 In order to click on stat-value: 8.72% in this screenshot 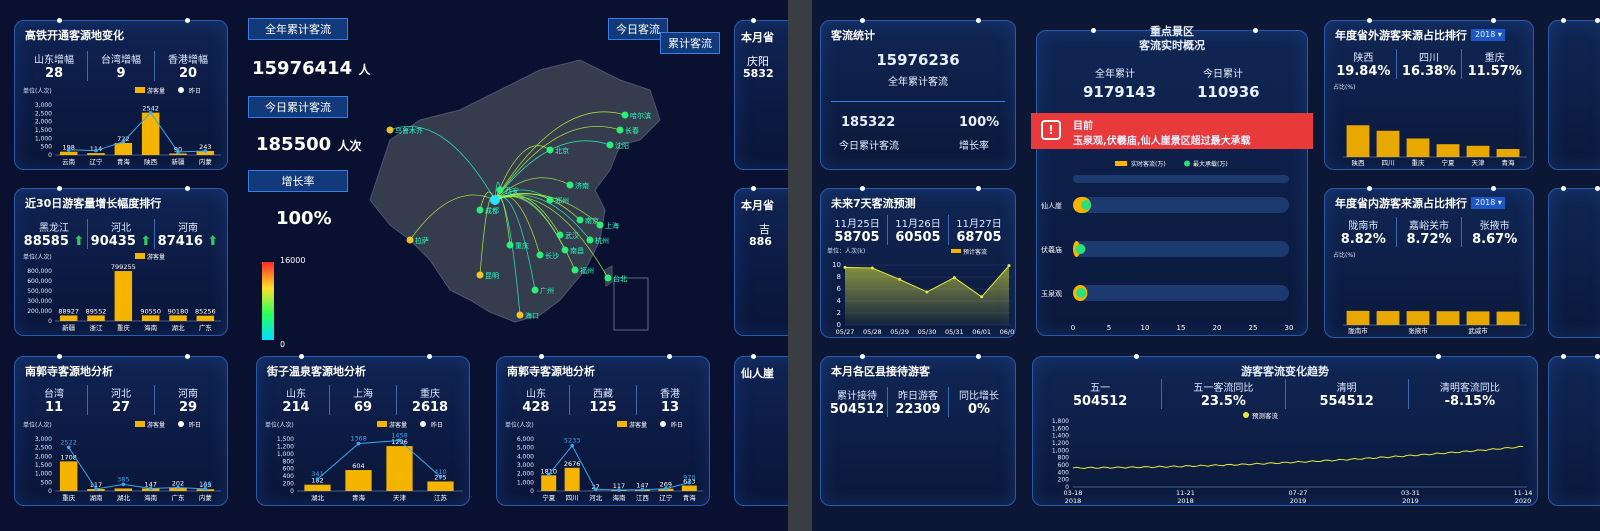, I will do `click(1429, 239)`.